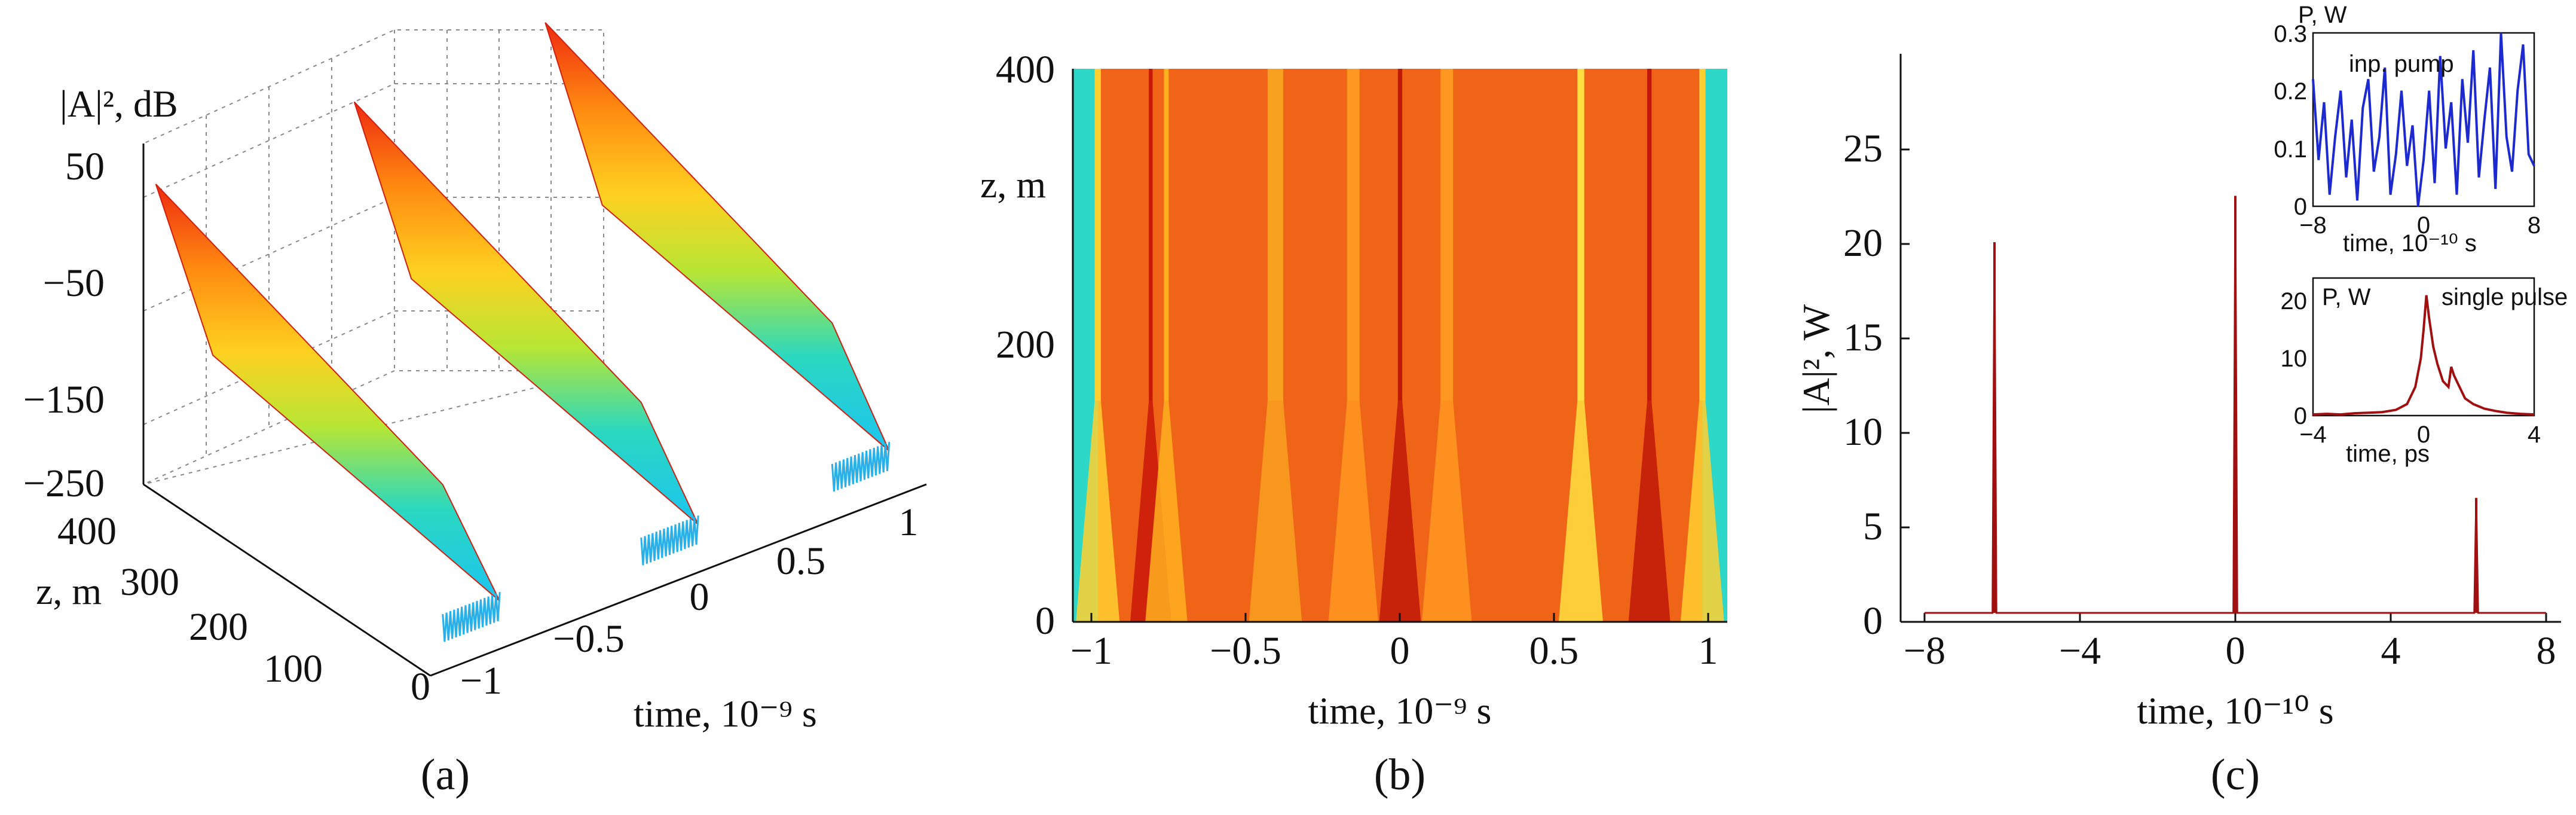 The height and width of the screenshot is (815, 2576). Describe the element at coordinates (2322, 15) in the screenshot. I see `inset-pump-ylabel: P, W` at that location.